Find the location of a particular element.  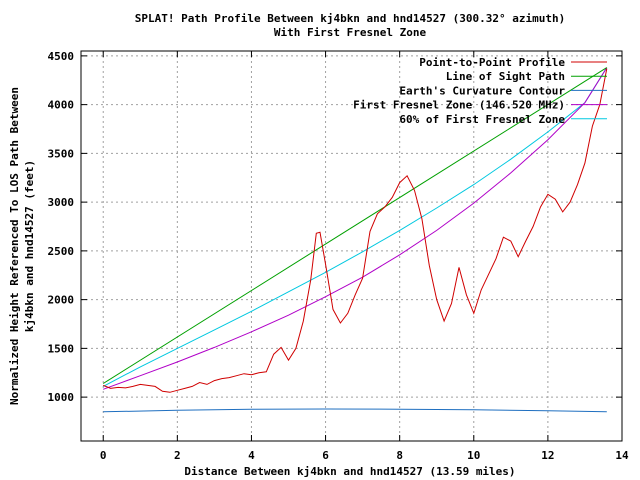

x-tick-label: 2 is located at coordinates (177, 455).